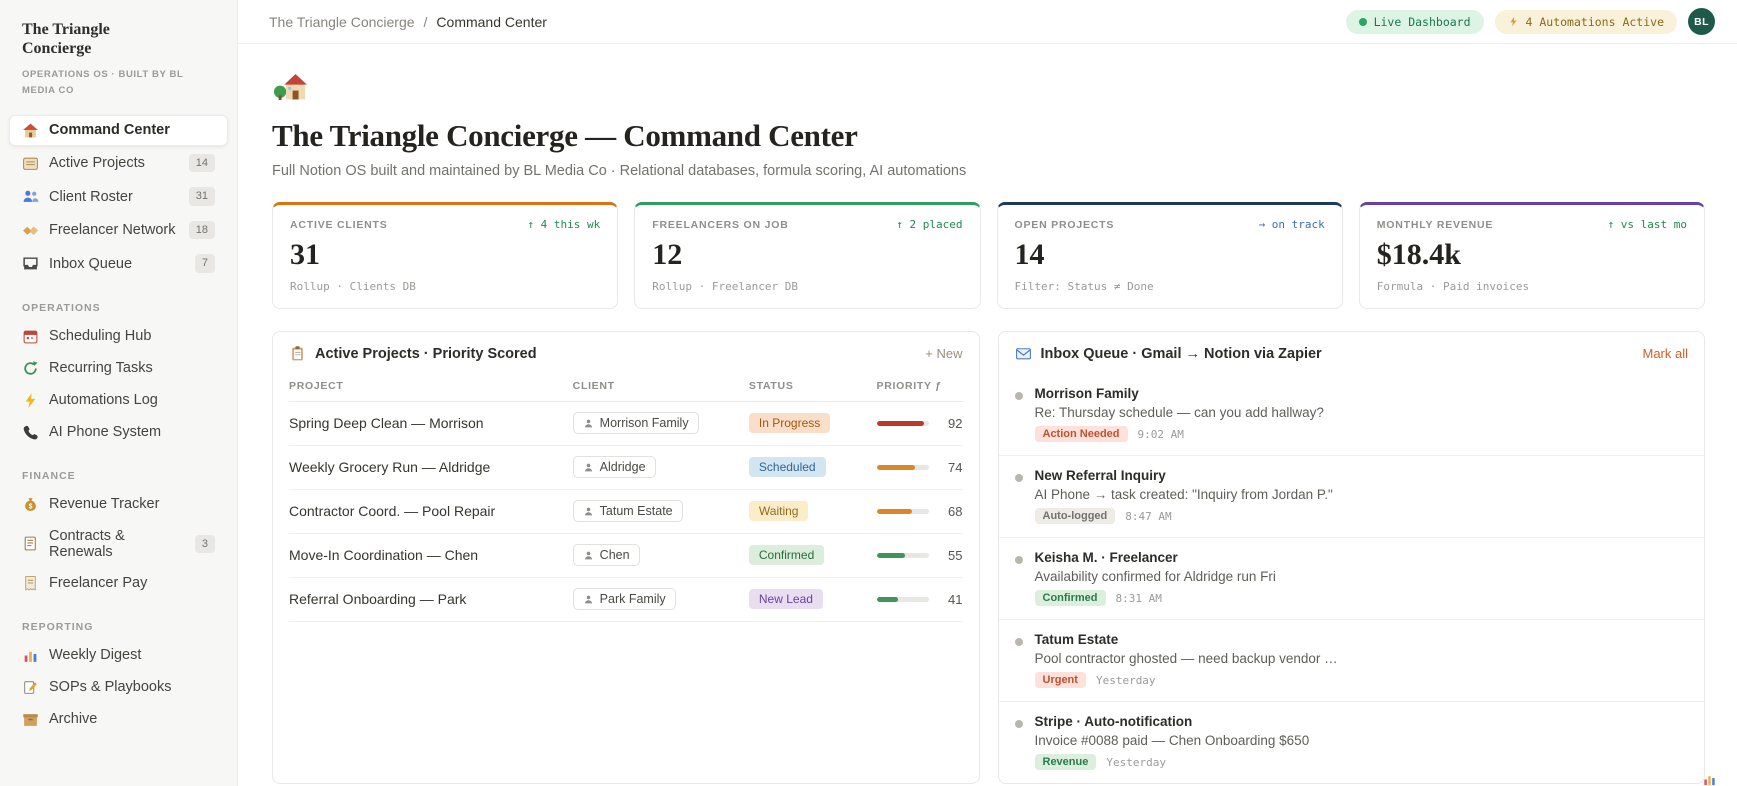 This screenshot has height=786, width=1737. I want to click on user-avatar: BL, so click(1701, 21).